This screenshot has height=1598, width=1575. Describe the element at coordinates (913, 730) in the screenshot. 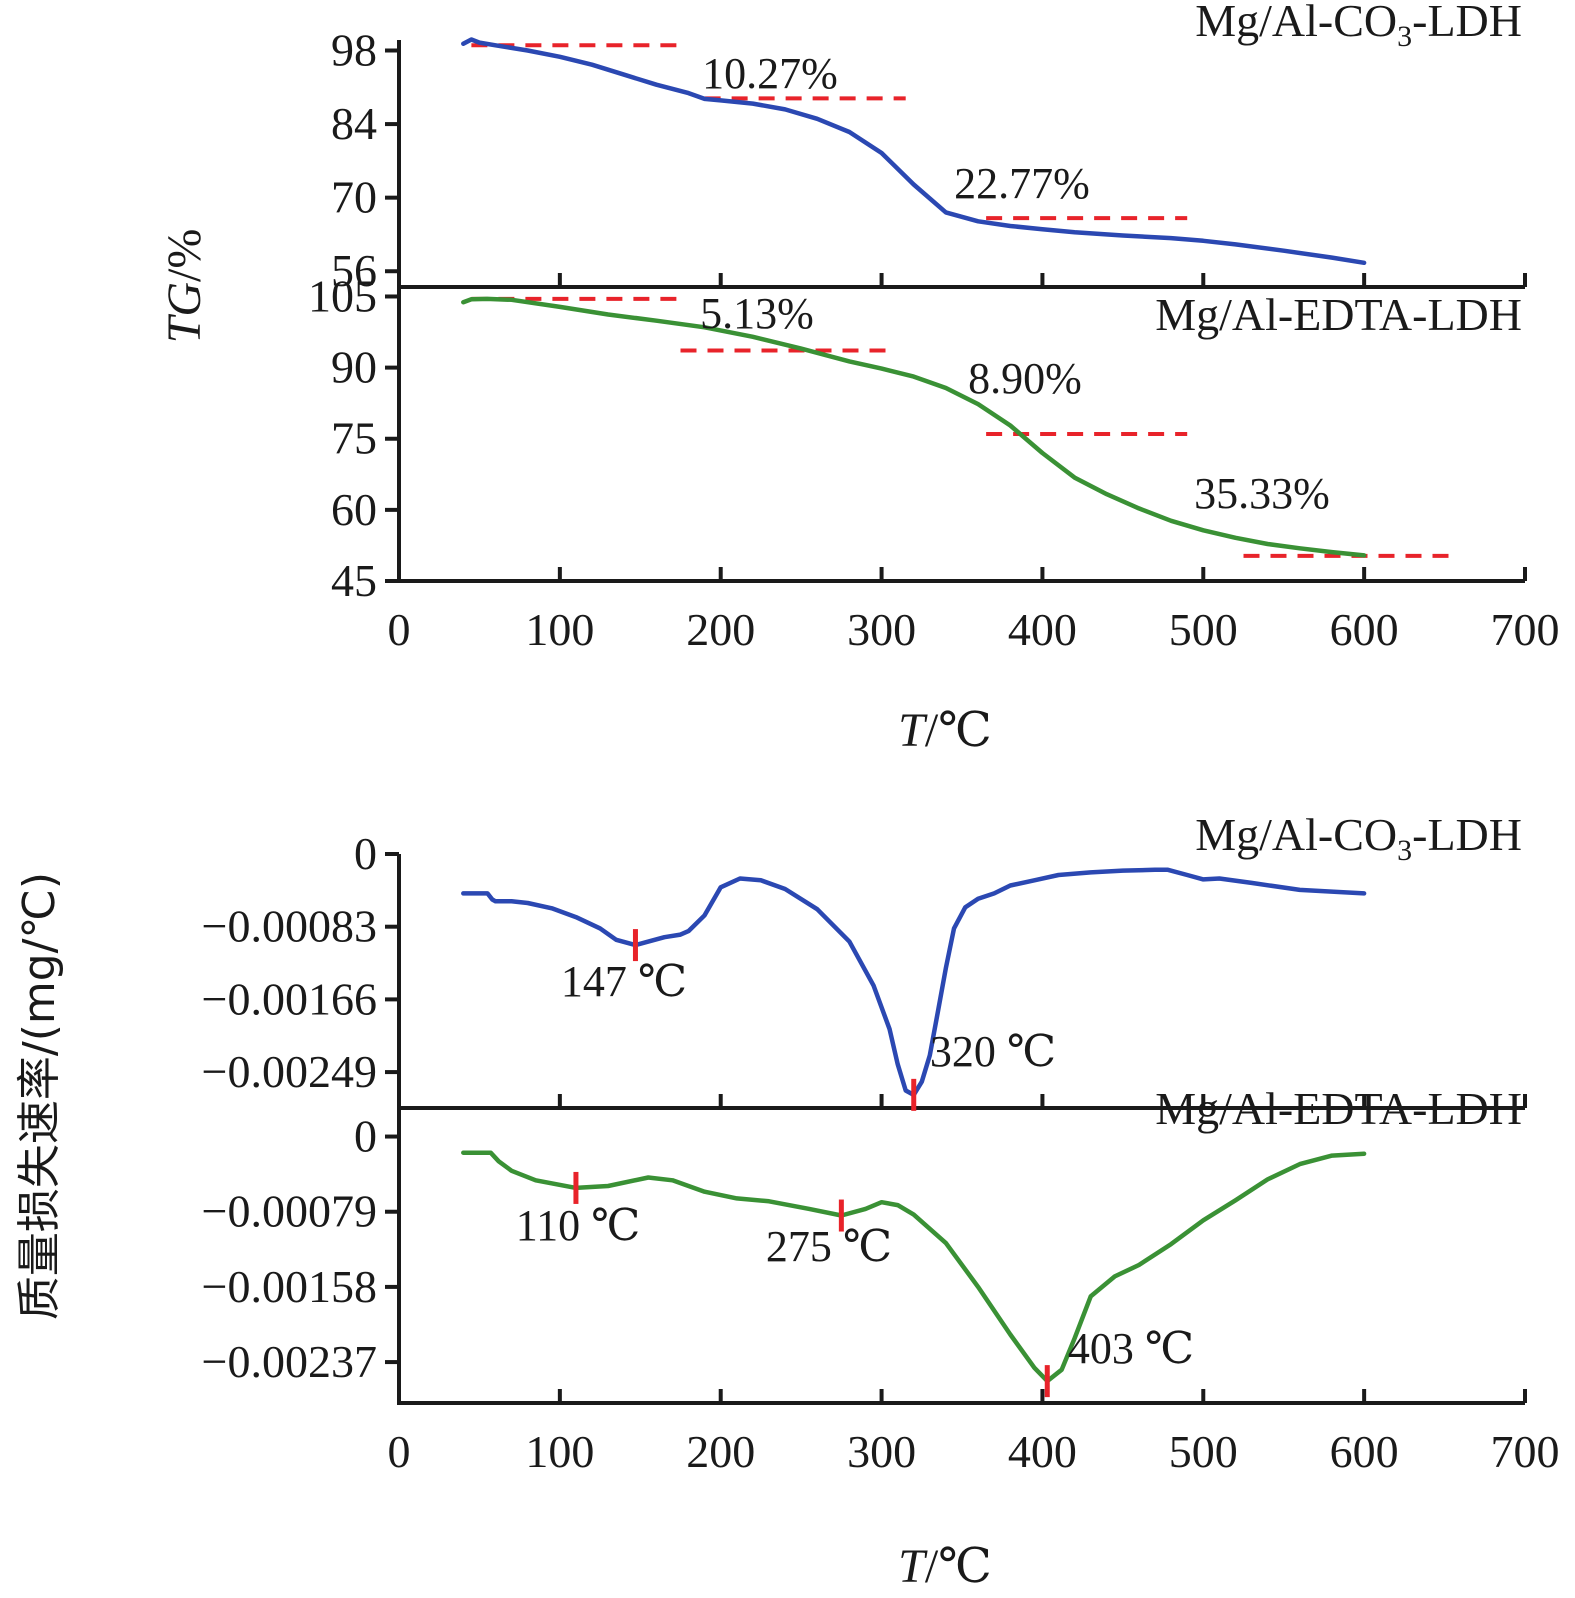

I see `top-x-axis-symbol: T` at that location.